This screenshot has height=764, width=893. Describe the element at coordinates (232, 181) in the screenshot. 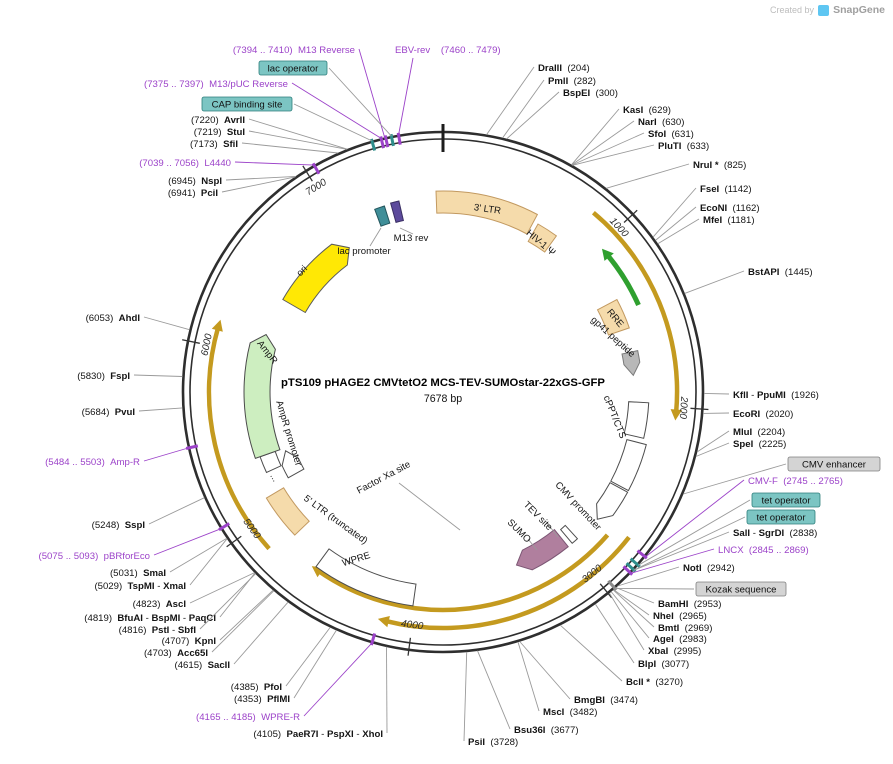

I see `map-label-nspi: (6945) NspI` at that location.